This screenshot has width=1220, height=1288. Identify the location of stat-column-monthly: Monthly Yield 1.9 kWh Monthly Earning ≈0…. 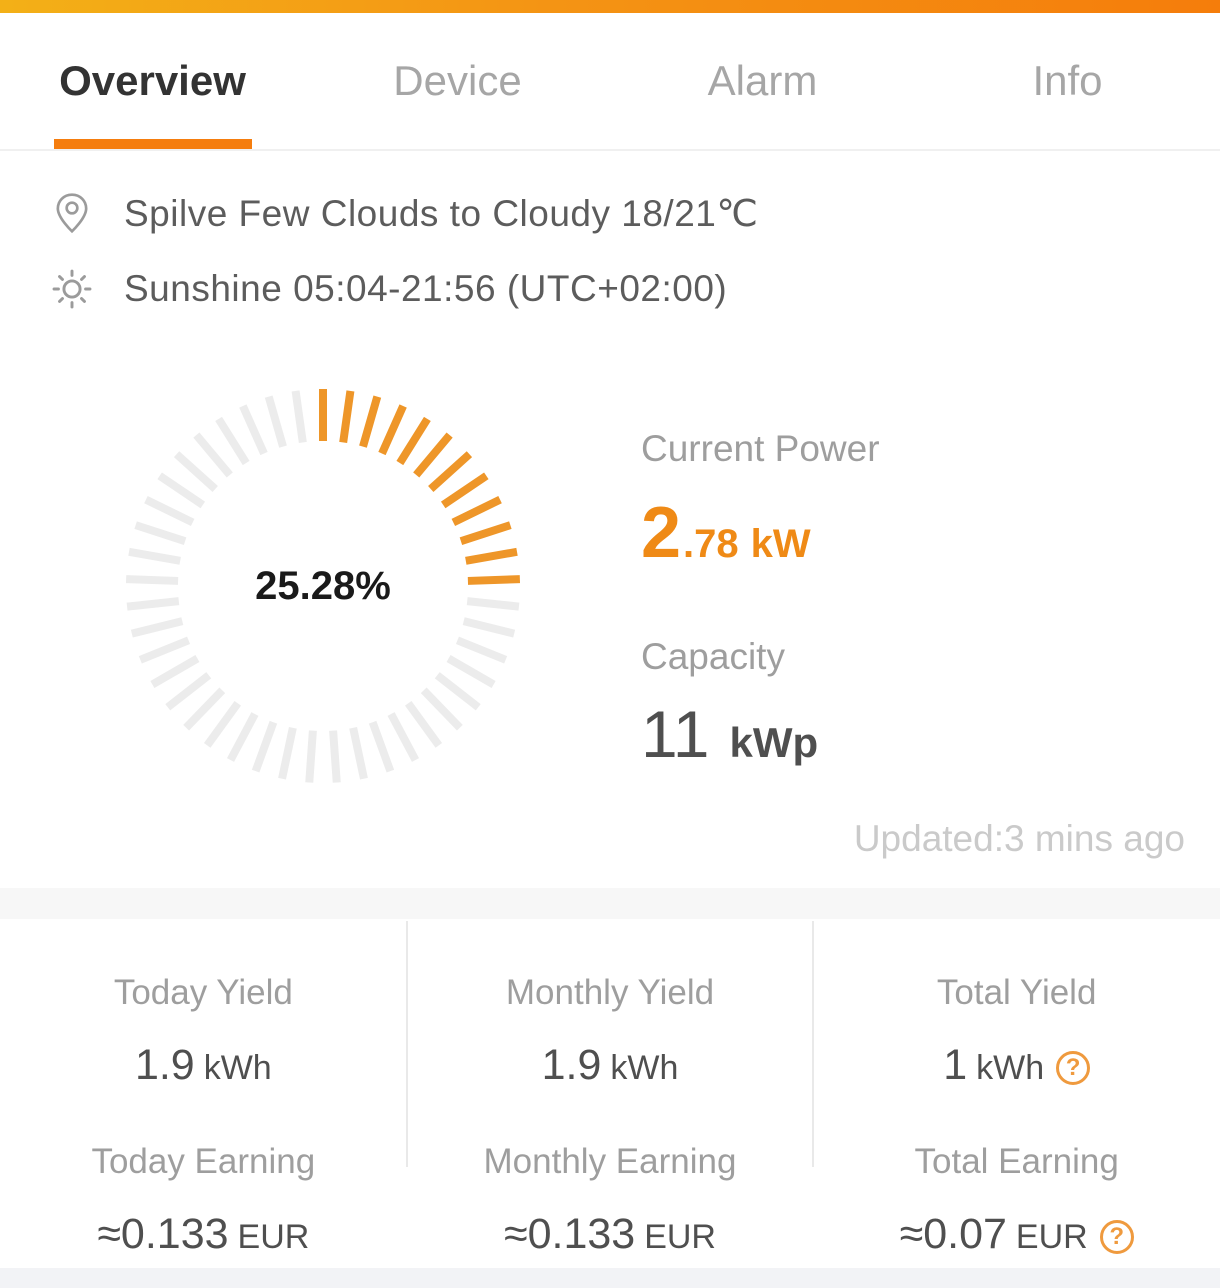
(610, 1116).